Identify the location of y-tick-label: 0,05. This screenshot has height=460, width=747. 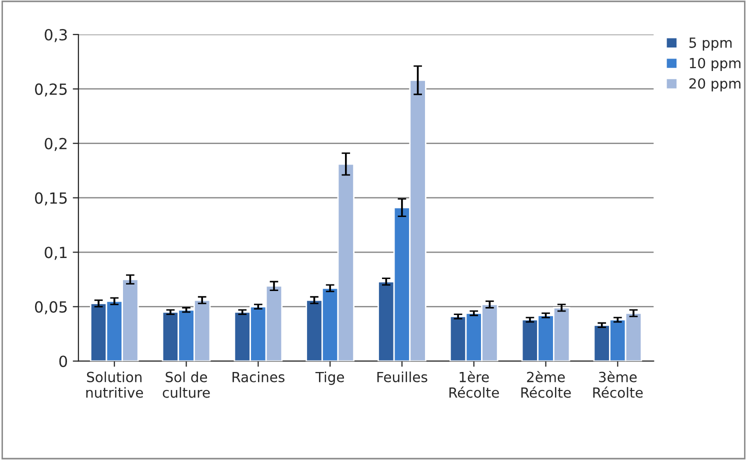
(51, 307).